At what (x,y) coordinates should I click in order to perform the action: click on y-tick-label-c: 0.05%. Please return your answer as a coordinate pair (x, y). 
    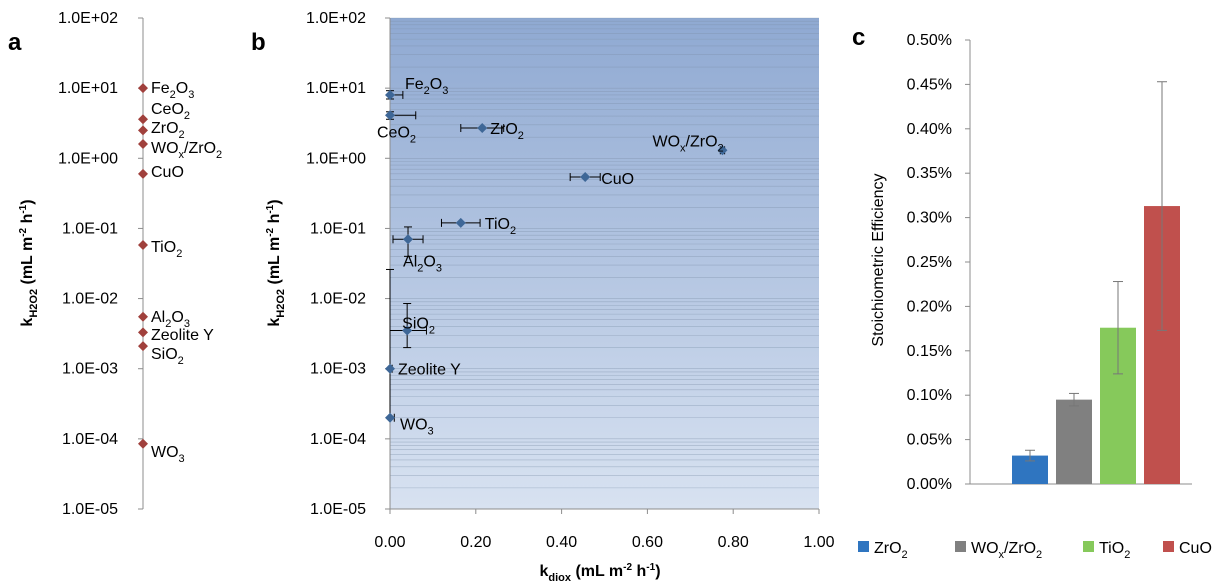
    Looking at the image, I should click on (929, 440).